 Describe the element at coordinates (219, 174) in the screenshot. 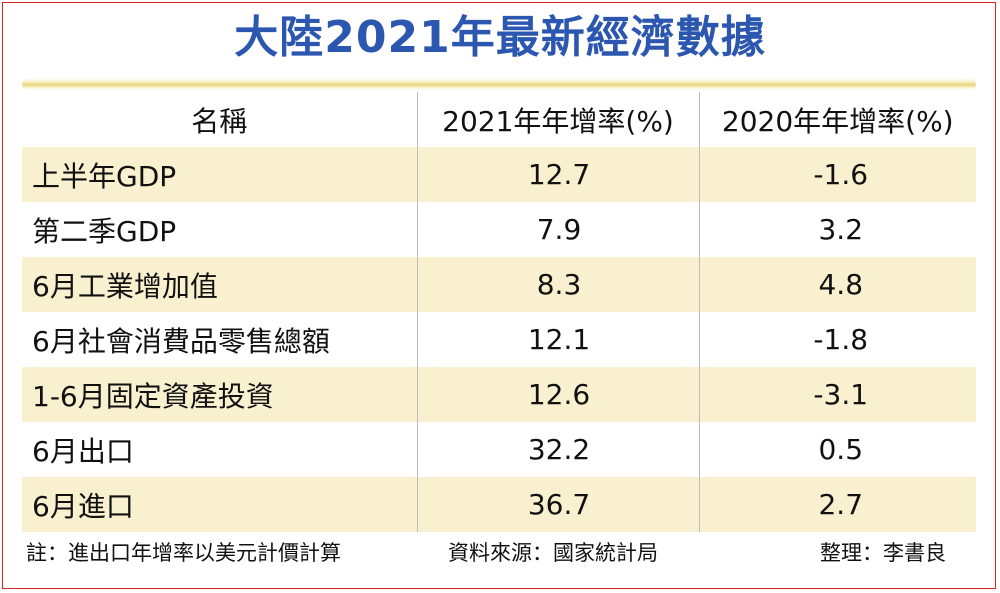

I see `row-name: 上半年GDP` at that location.